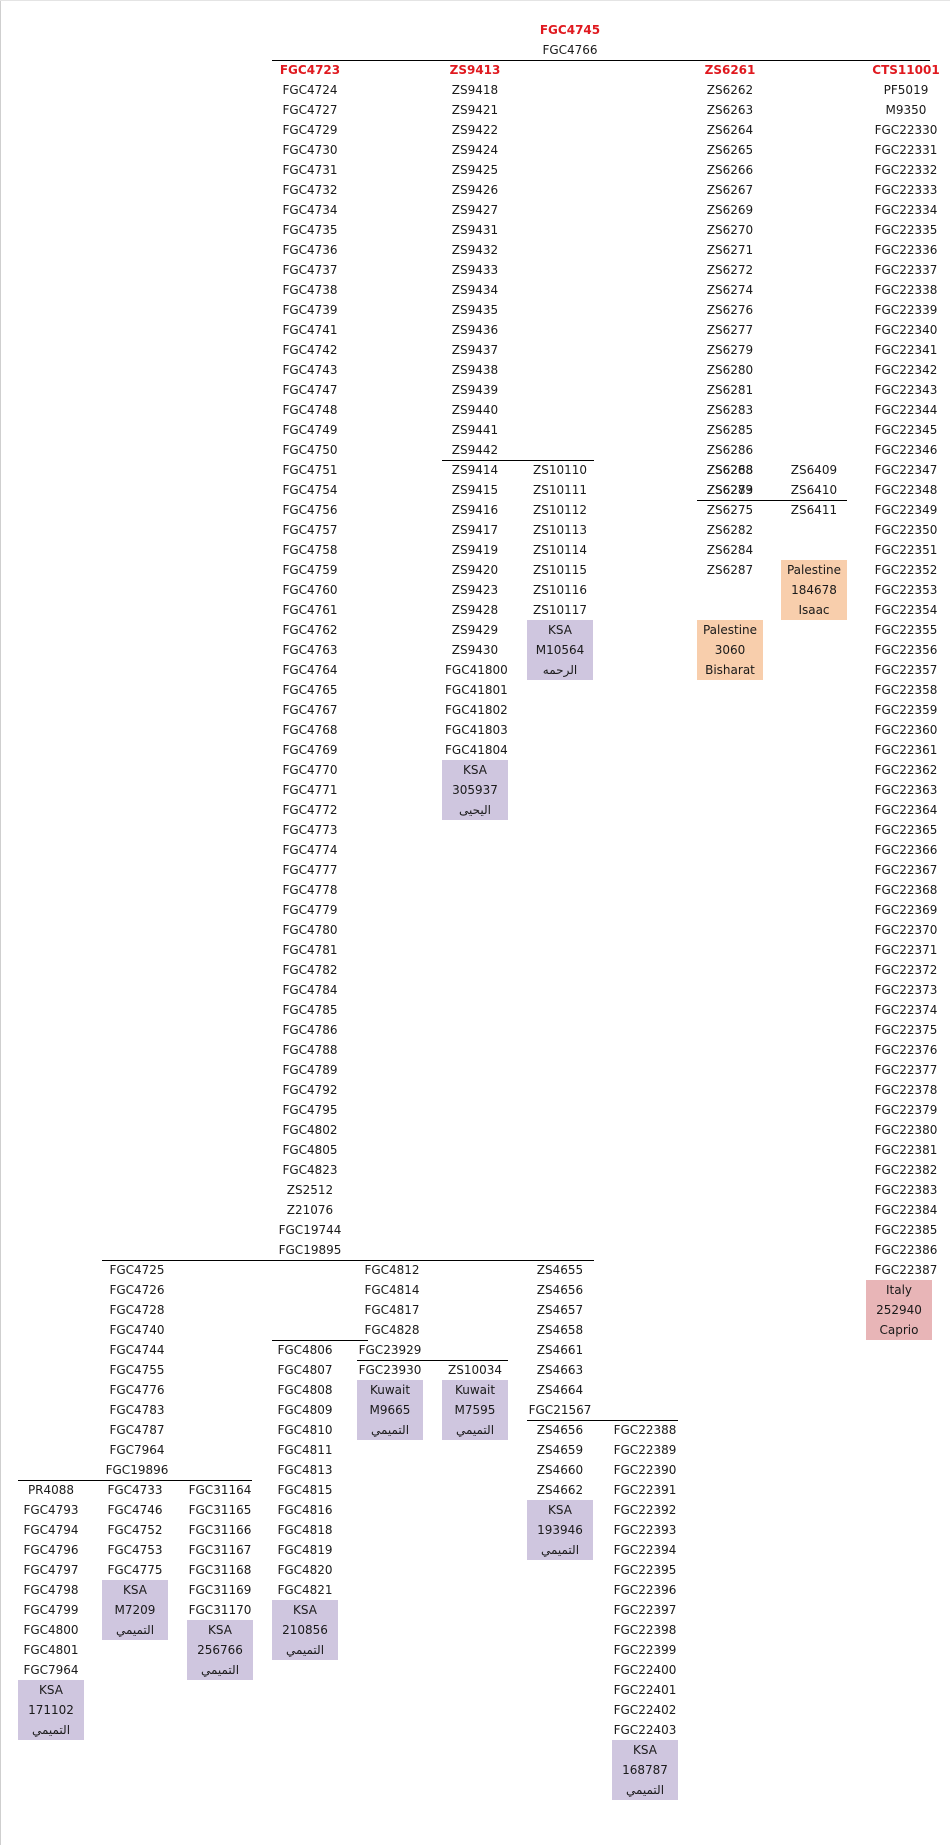 This screenshot has height=1845, width=950. I want to click on snp-label: ZS9417, so click(475, 530).